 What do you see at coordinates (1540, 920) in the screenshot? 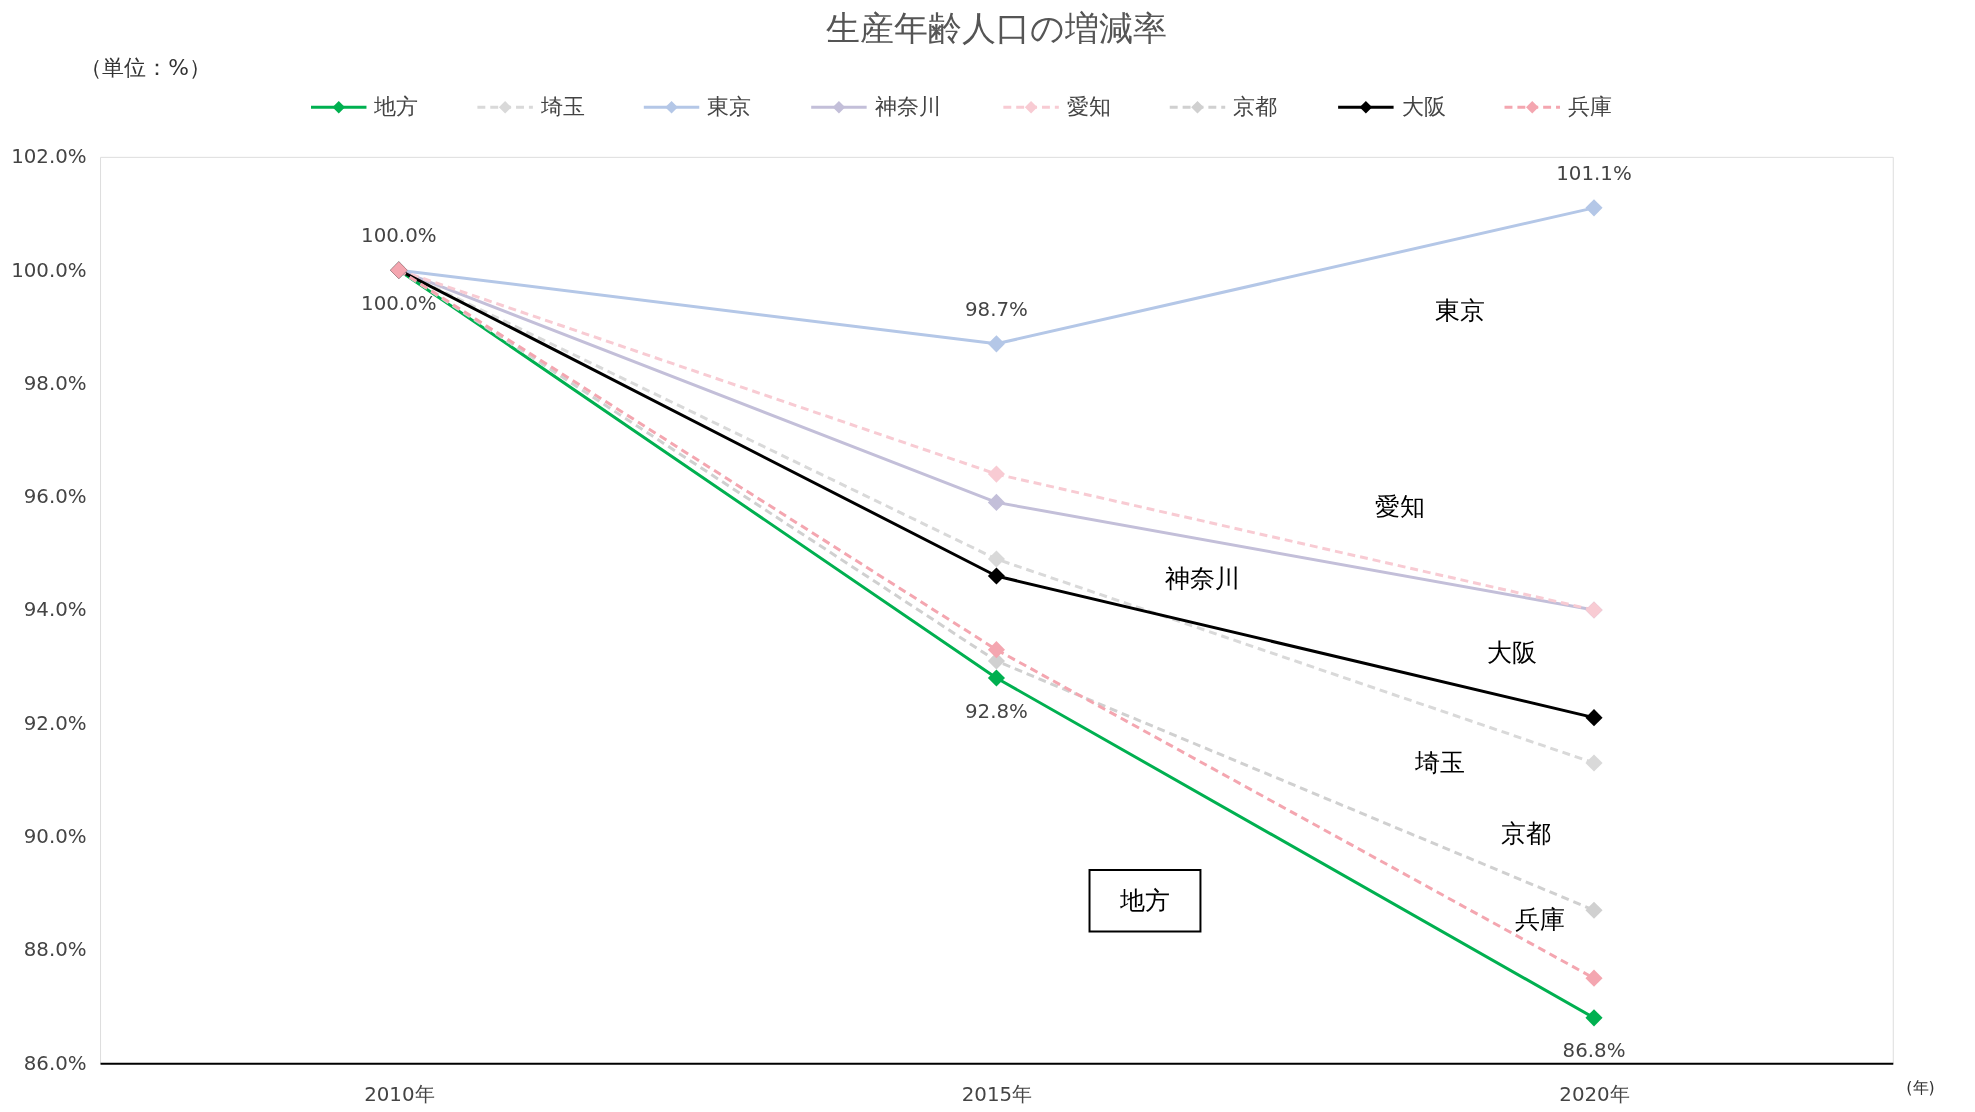
I see `text: 兵庫` at bounding box center [1540, 920].